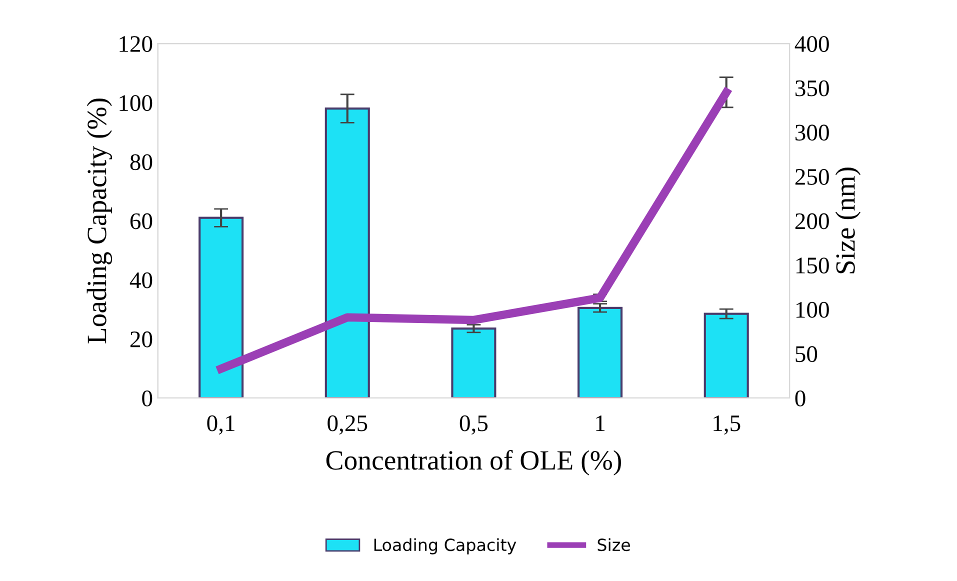  What do you see at coordinates (812, 176) in the screenshot?
I see `y2-tick-label: 250` at bounding box center [812, 176].